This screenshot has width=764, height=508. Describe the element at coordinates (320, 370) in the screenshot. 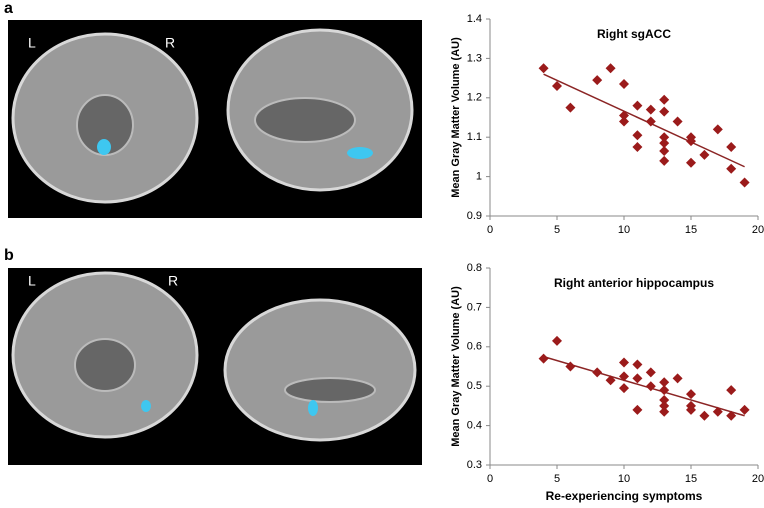

I see `sagittal-slice` at that location.